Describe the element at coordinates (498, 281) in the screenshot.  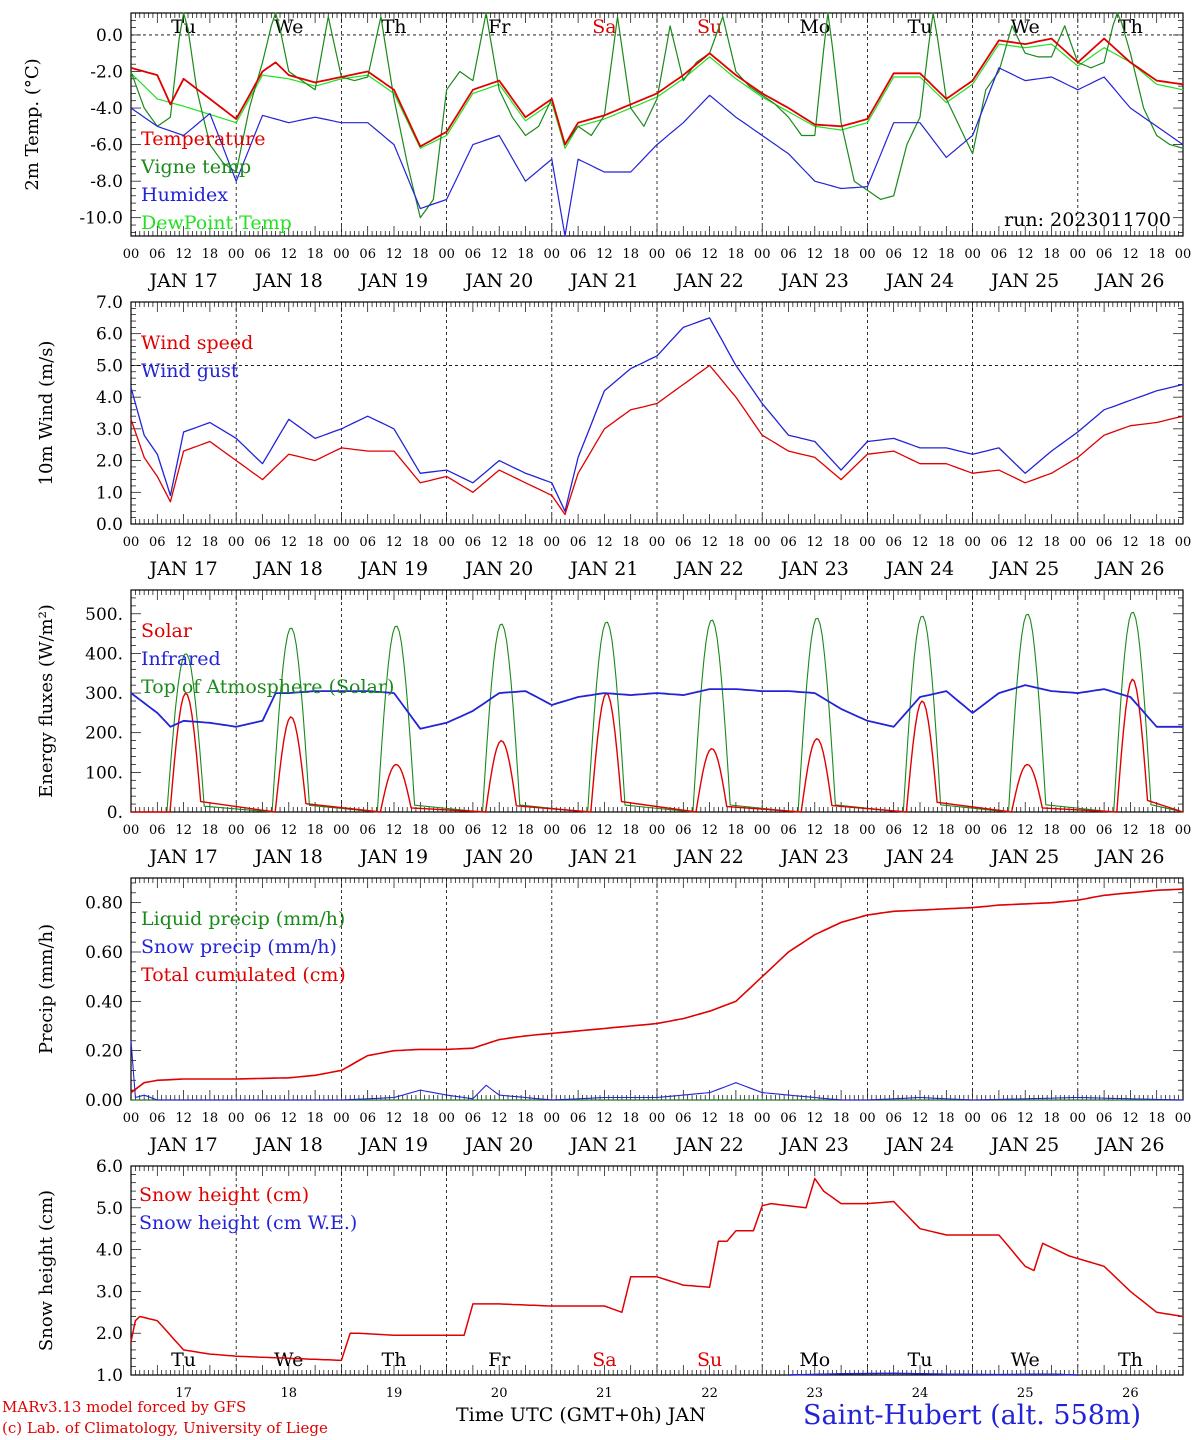
I see `temp-date-label: JAN 20` at that location.